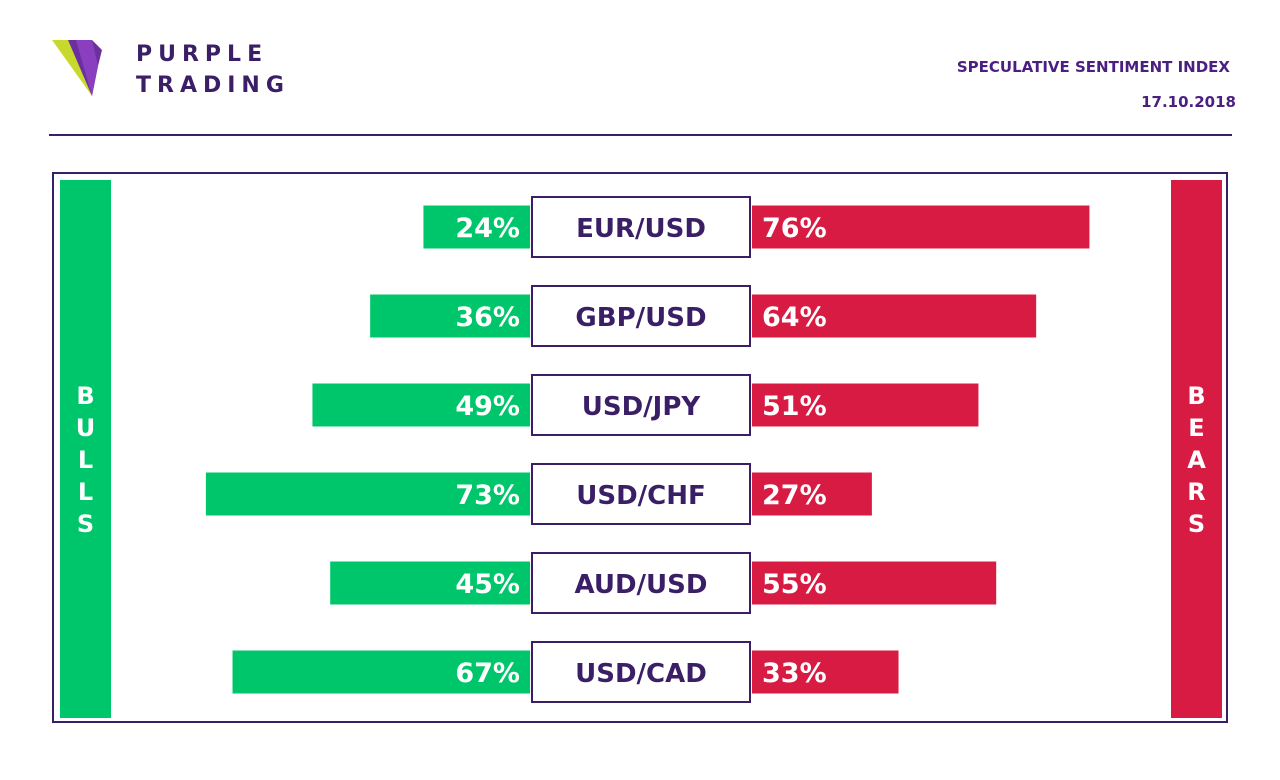  What do you see at coordinates (487, 406) in the screenshot?
I see `bulls-value-label: 49%` at bounding box center [487, 406].